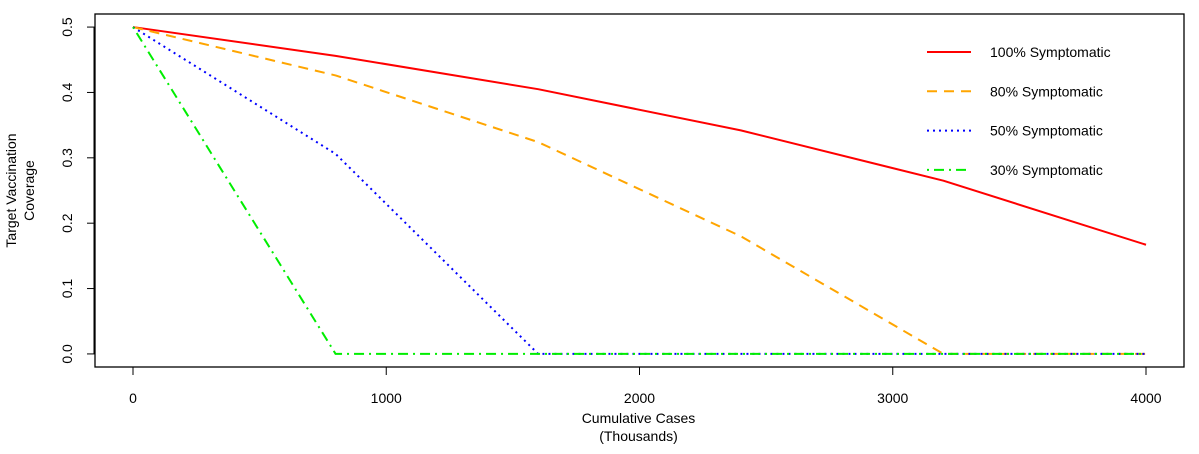 The width and height of the screenshot is (1199, 454). Describe the element at coordinates (892, 398) in the screenshot. I see `x-tick-label: 3000` at that location.